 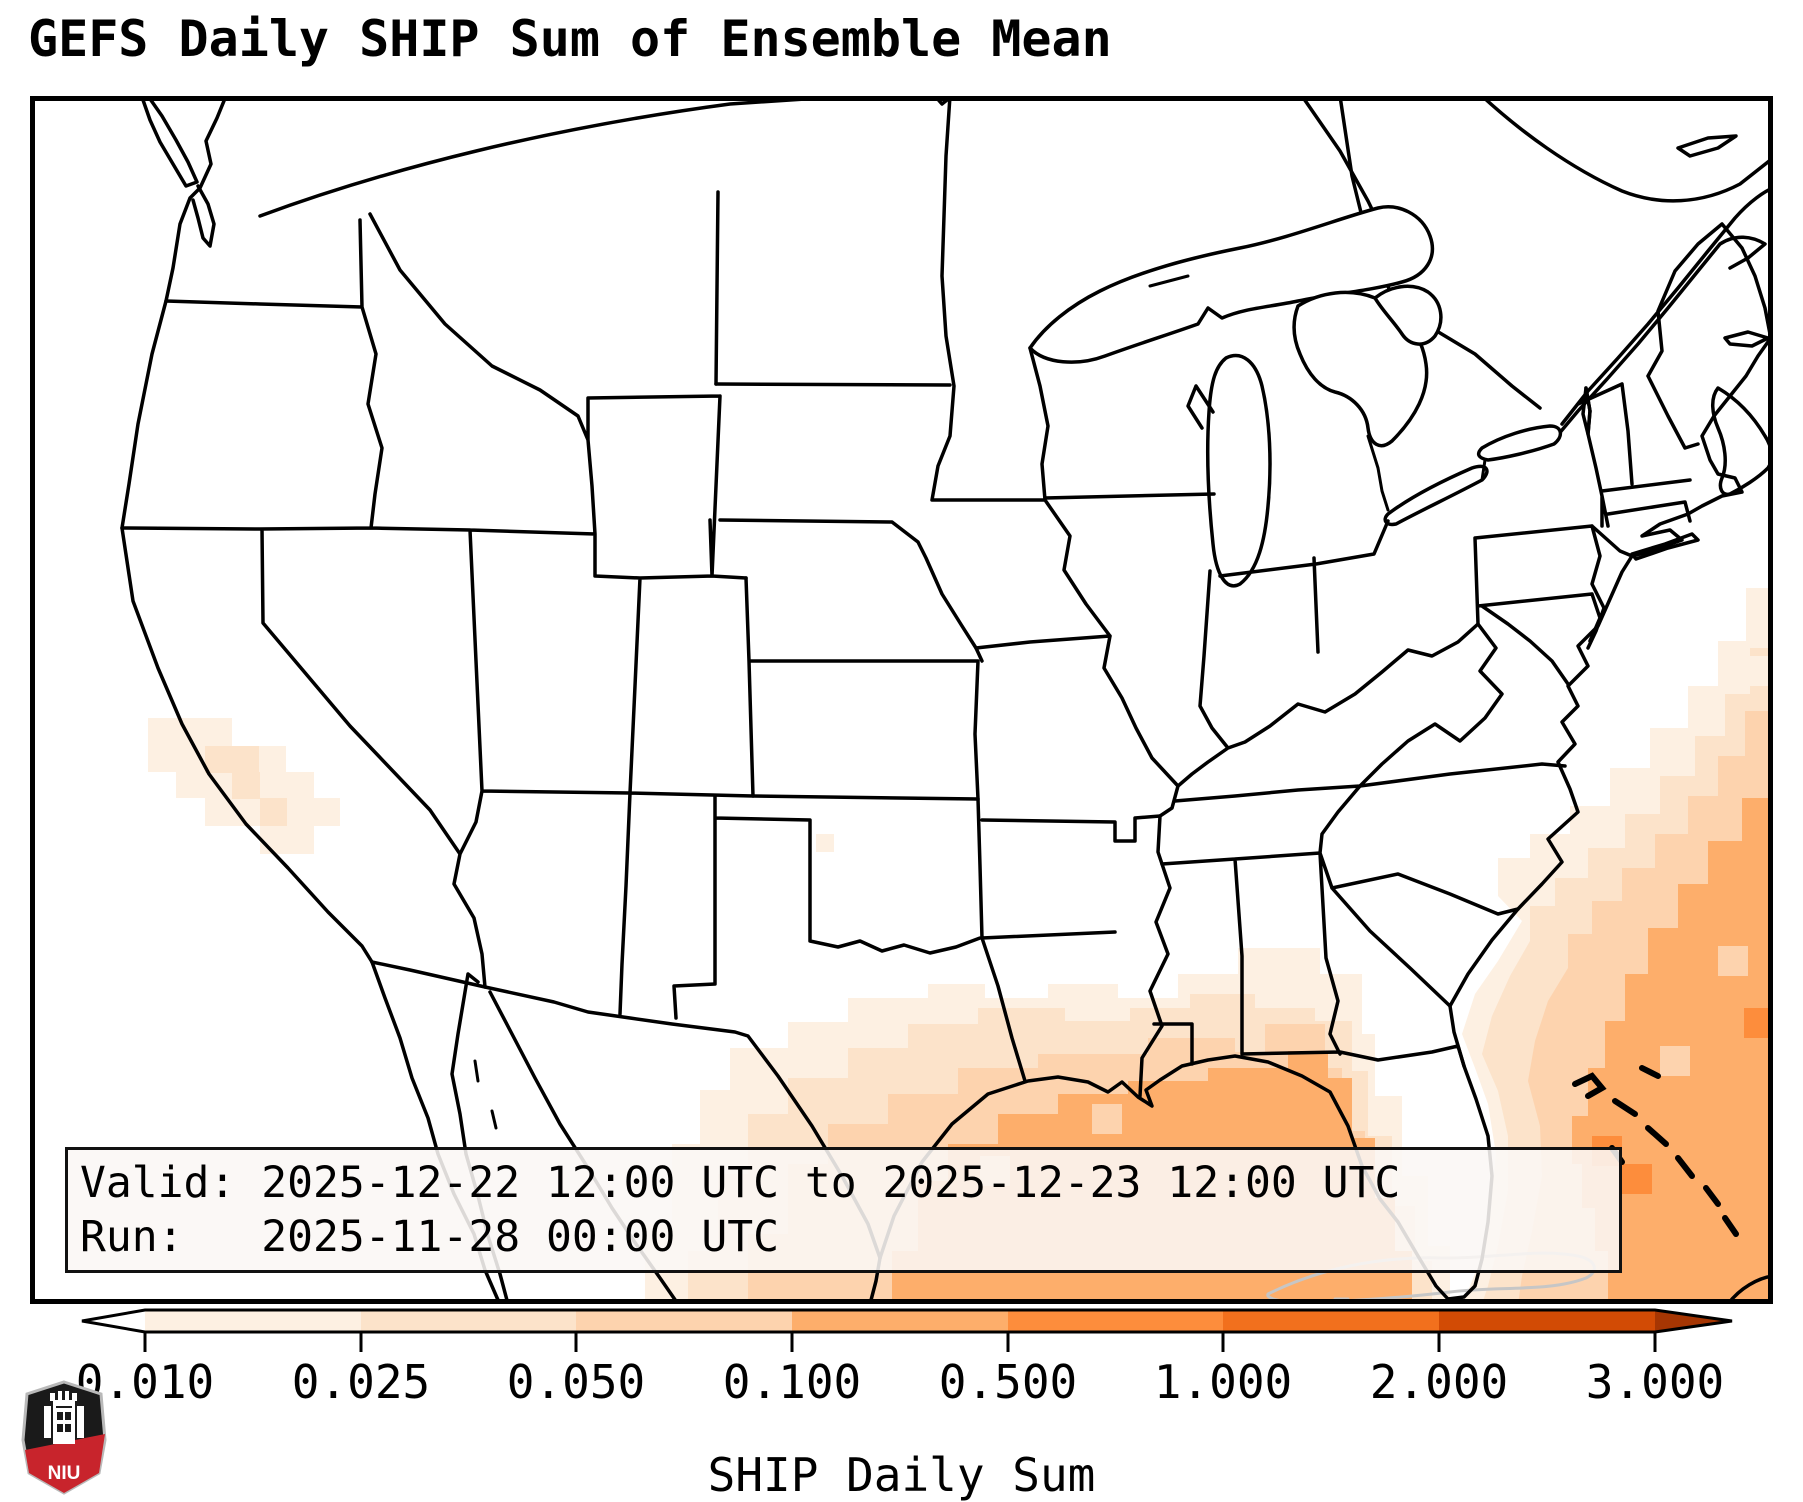 I want to click on colorbar-svg, so click(x=907, y=1330).